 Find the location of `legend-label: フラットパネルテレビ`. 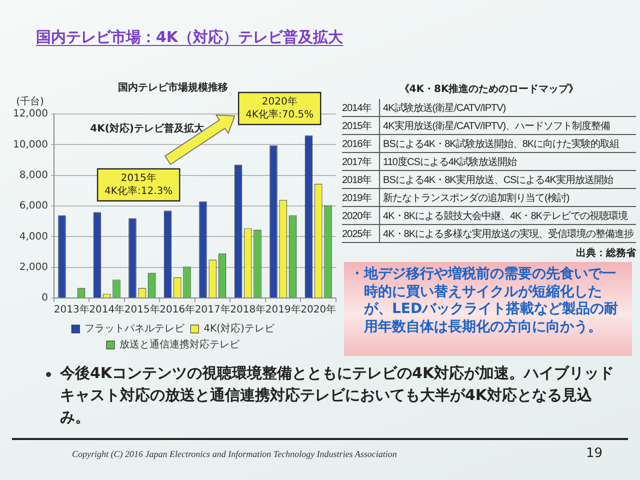

legend-label: フラットパネルテレビ is located at coordinates (135, 329).